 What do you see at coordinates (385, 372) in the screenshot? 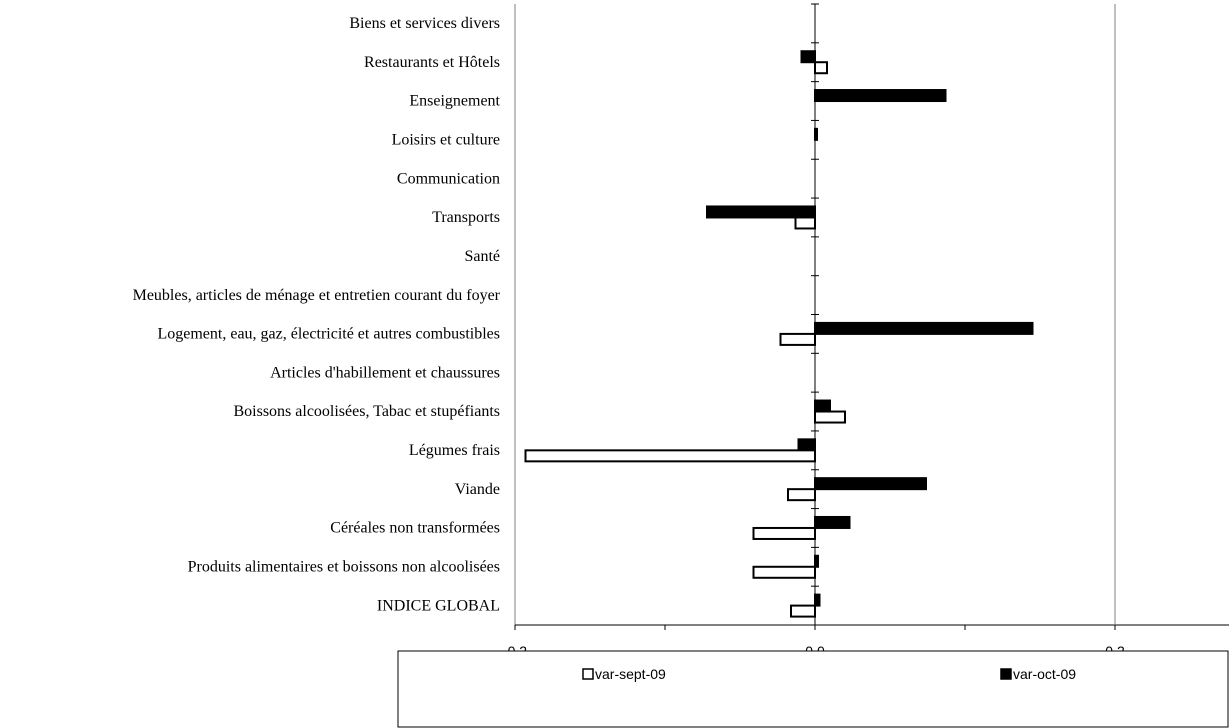
I see `category-label: Articles d'habillement et chaussures` at bounding box center [385, 372].